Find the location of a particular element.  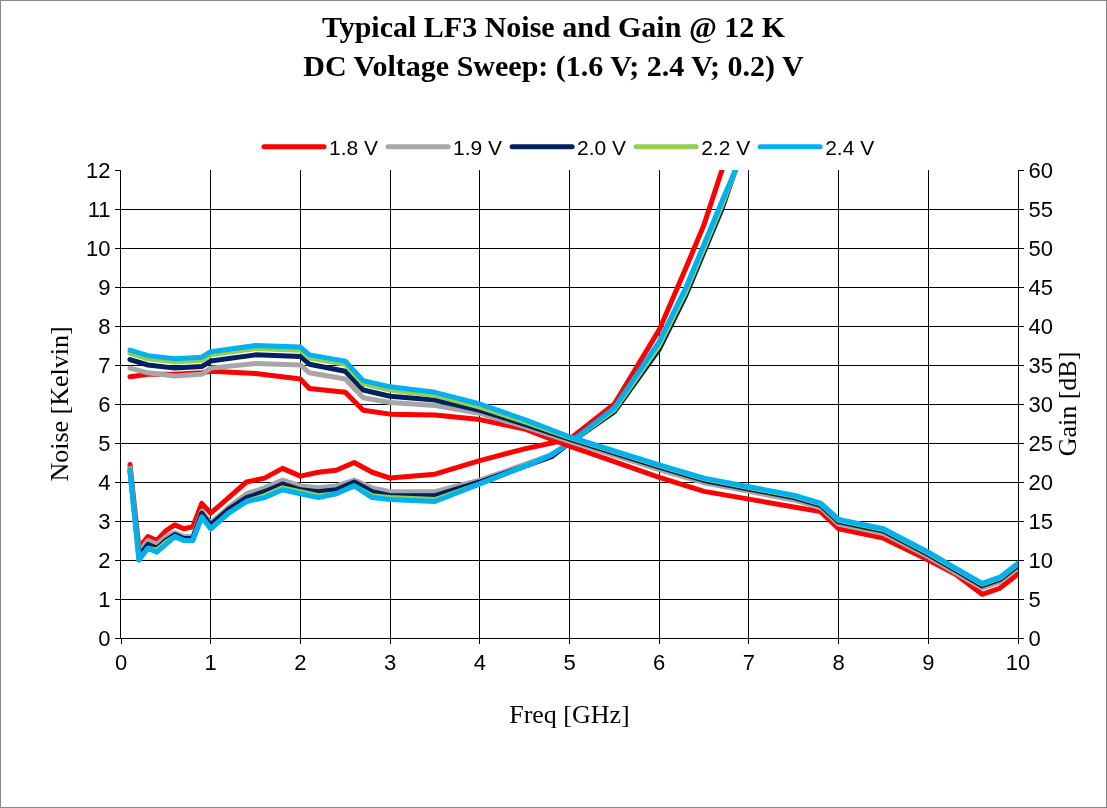

chart-title: Typical LF3 Noise and Gain @ 12 K DC Voltage Sweep: (1.6 V; 2.4 V; 0.2) V is located at coordinates (553, 47).